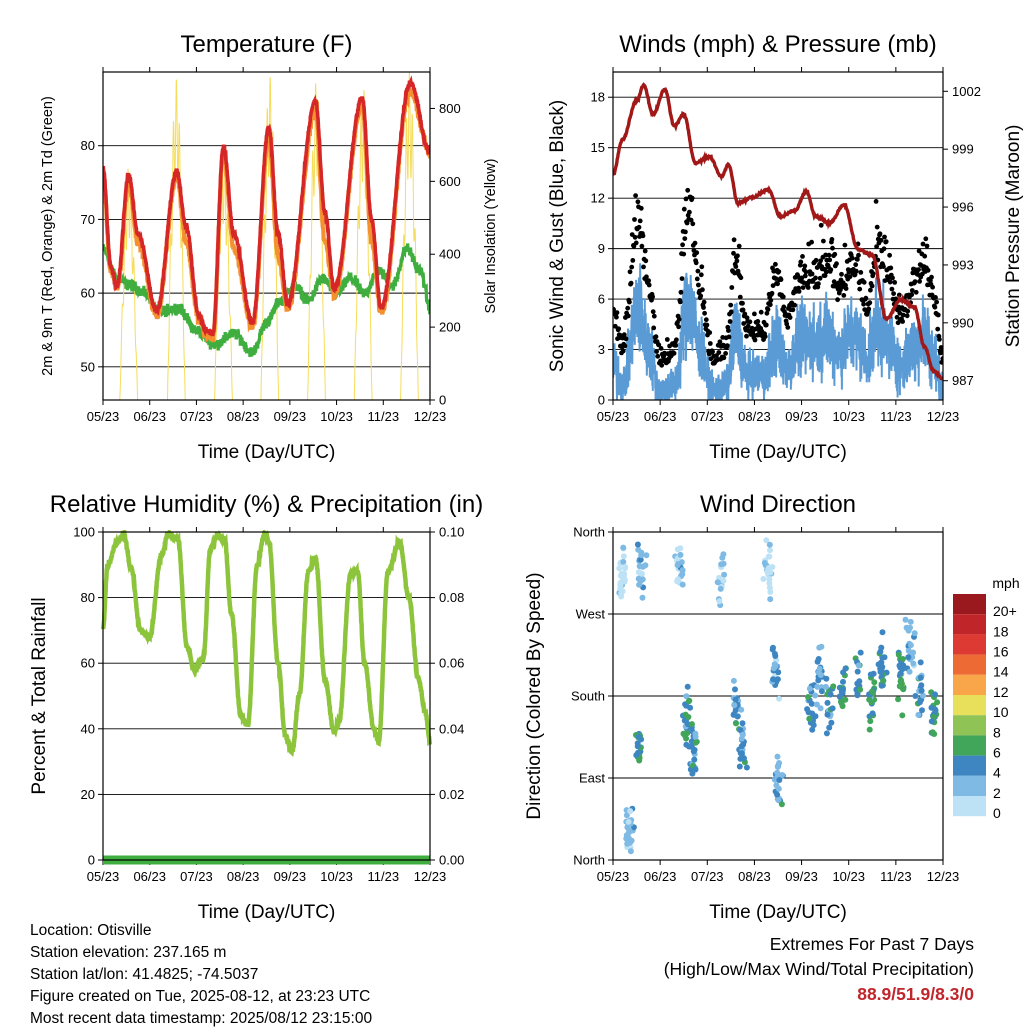  I want to click on y-tick-label: 50, so click(88, 366).